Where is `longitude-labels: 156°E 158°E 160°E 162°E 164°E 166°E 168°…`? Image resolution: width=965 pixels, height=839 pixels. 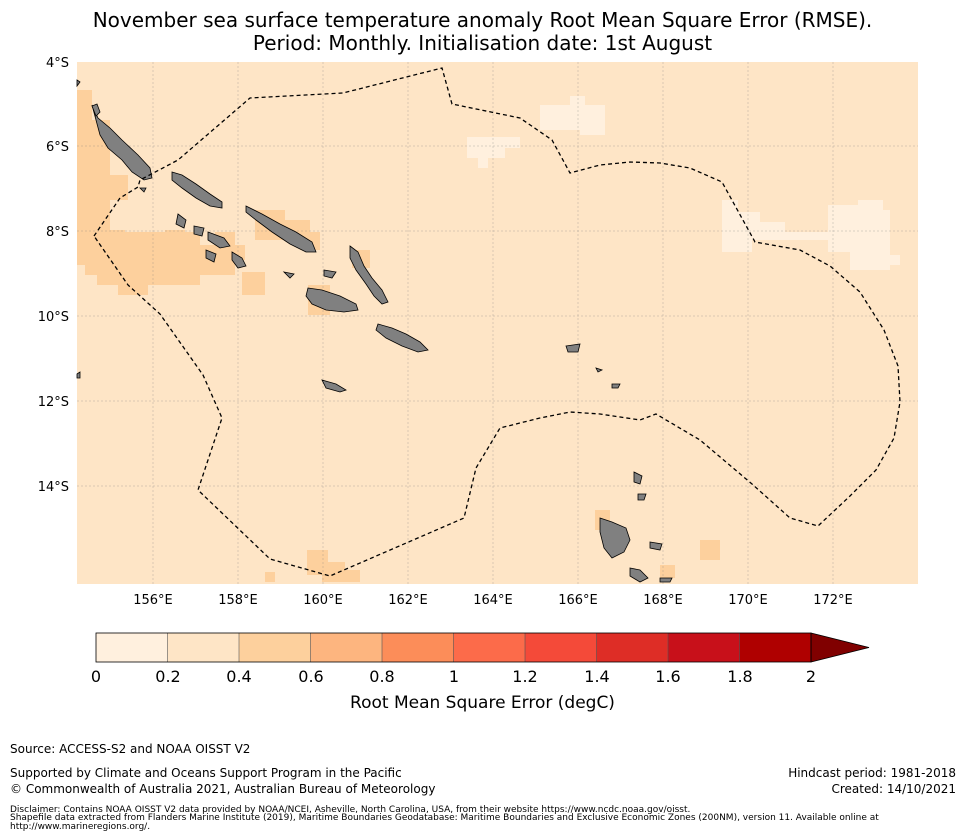
longitude-labels: 156°E 158°E 160°E 162°E 164°E 166°E 168°… is located at coordinates (493, 600).